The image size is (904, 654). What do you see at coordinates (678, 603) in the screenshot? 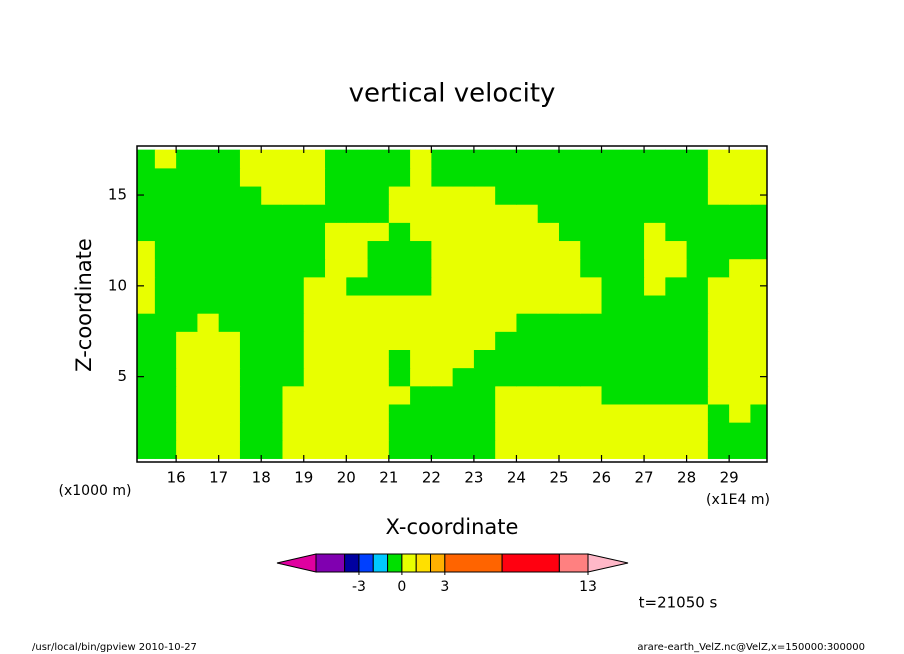
I see `time-annotation: t=21050 s` at bounding box center [678, 603].